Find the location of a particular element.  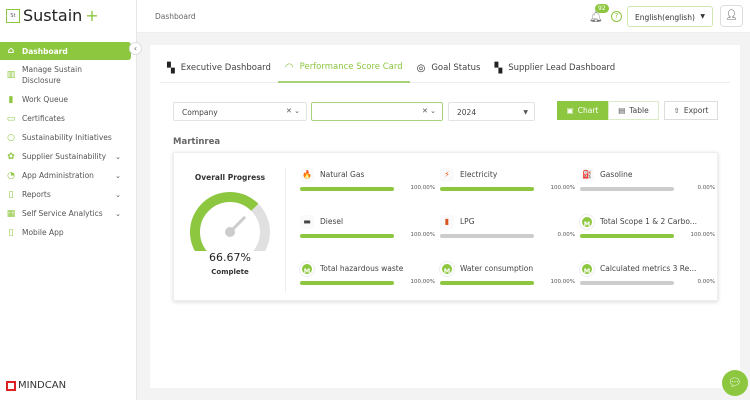

lightning-icon: ⚡ is located at coordinates (447, 175).